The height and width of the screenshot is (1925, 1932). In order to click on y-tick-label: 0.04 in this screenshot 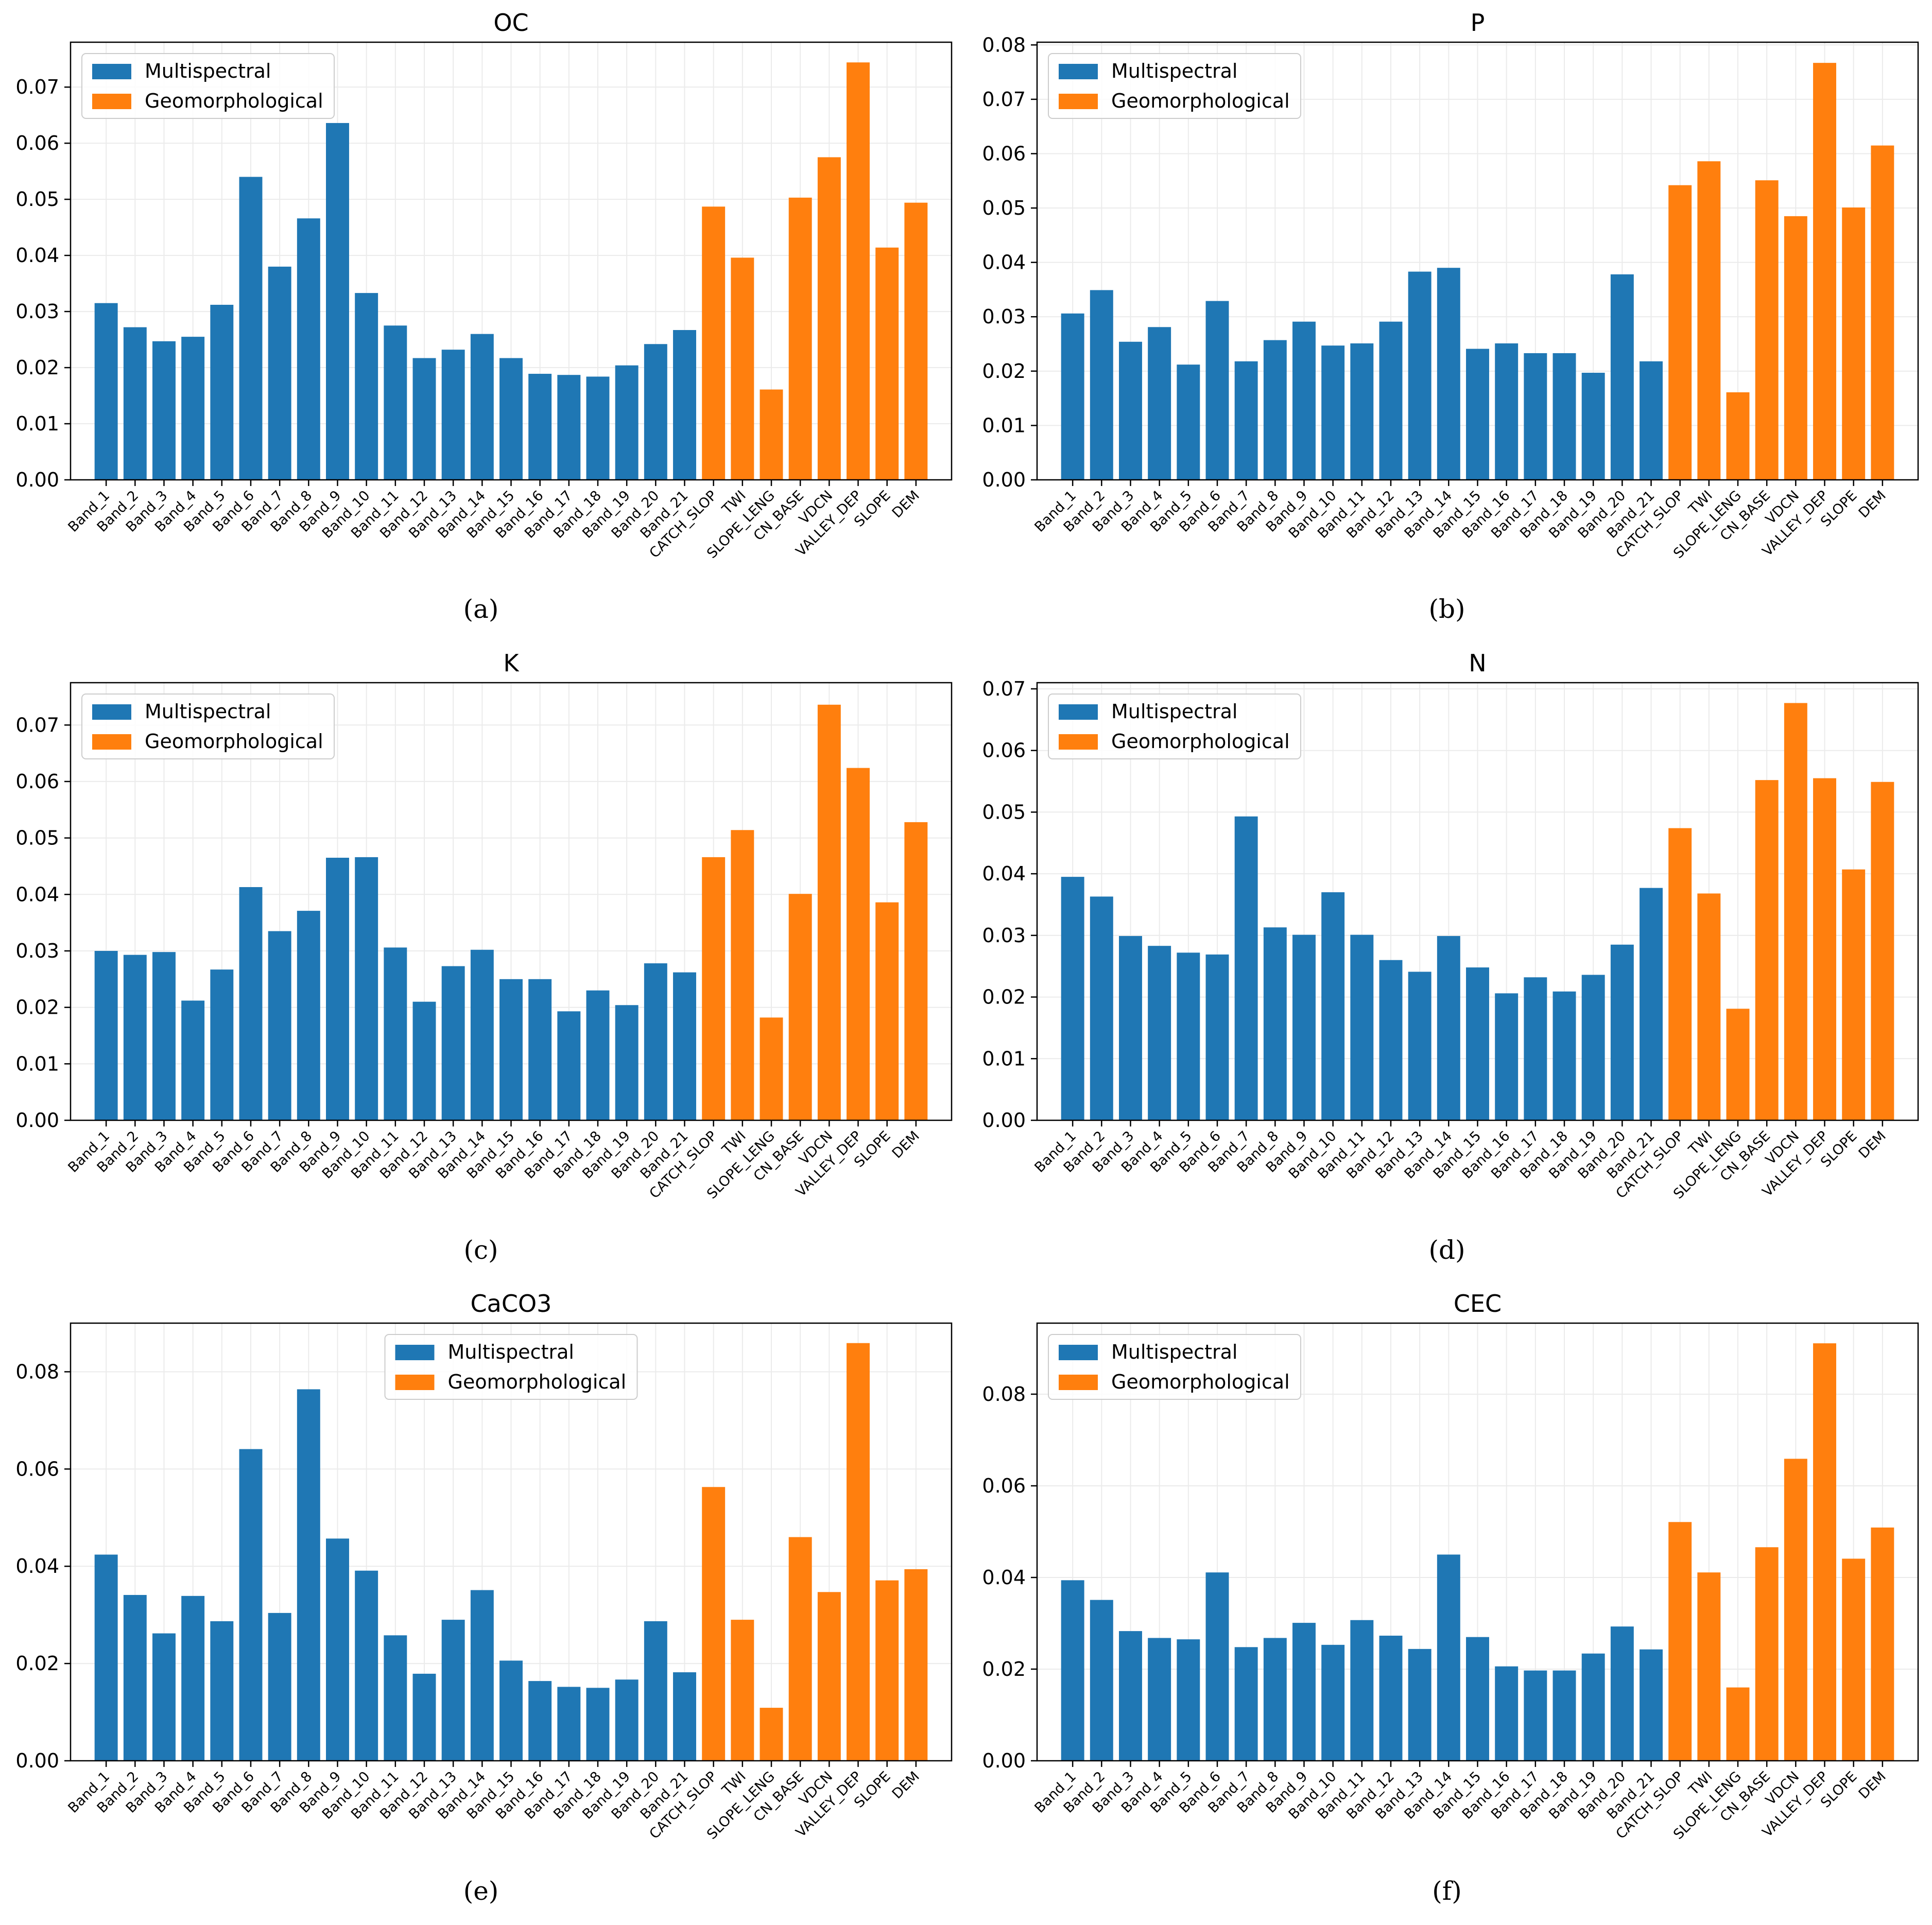, I will do `click(1004, 1578)`.